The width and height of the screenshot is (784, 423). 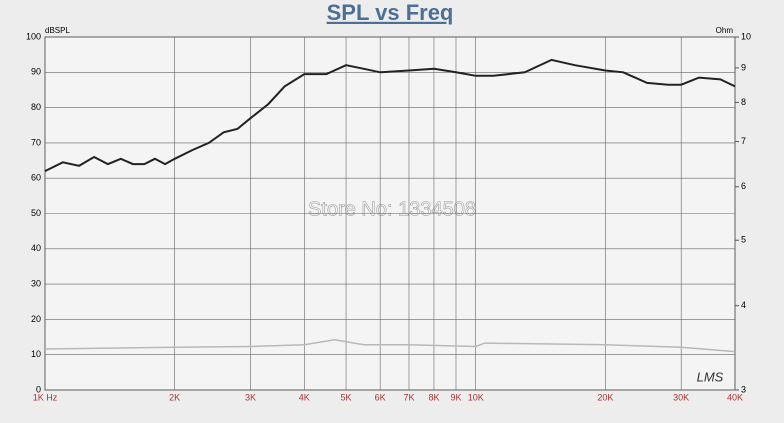 What do you see at coordinates (735, 397) in the screenshot?
I see `x-tick-label: 40K` at bounding box center [735, 397].